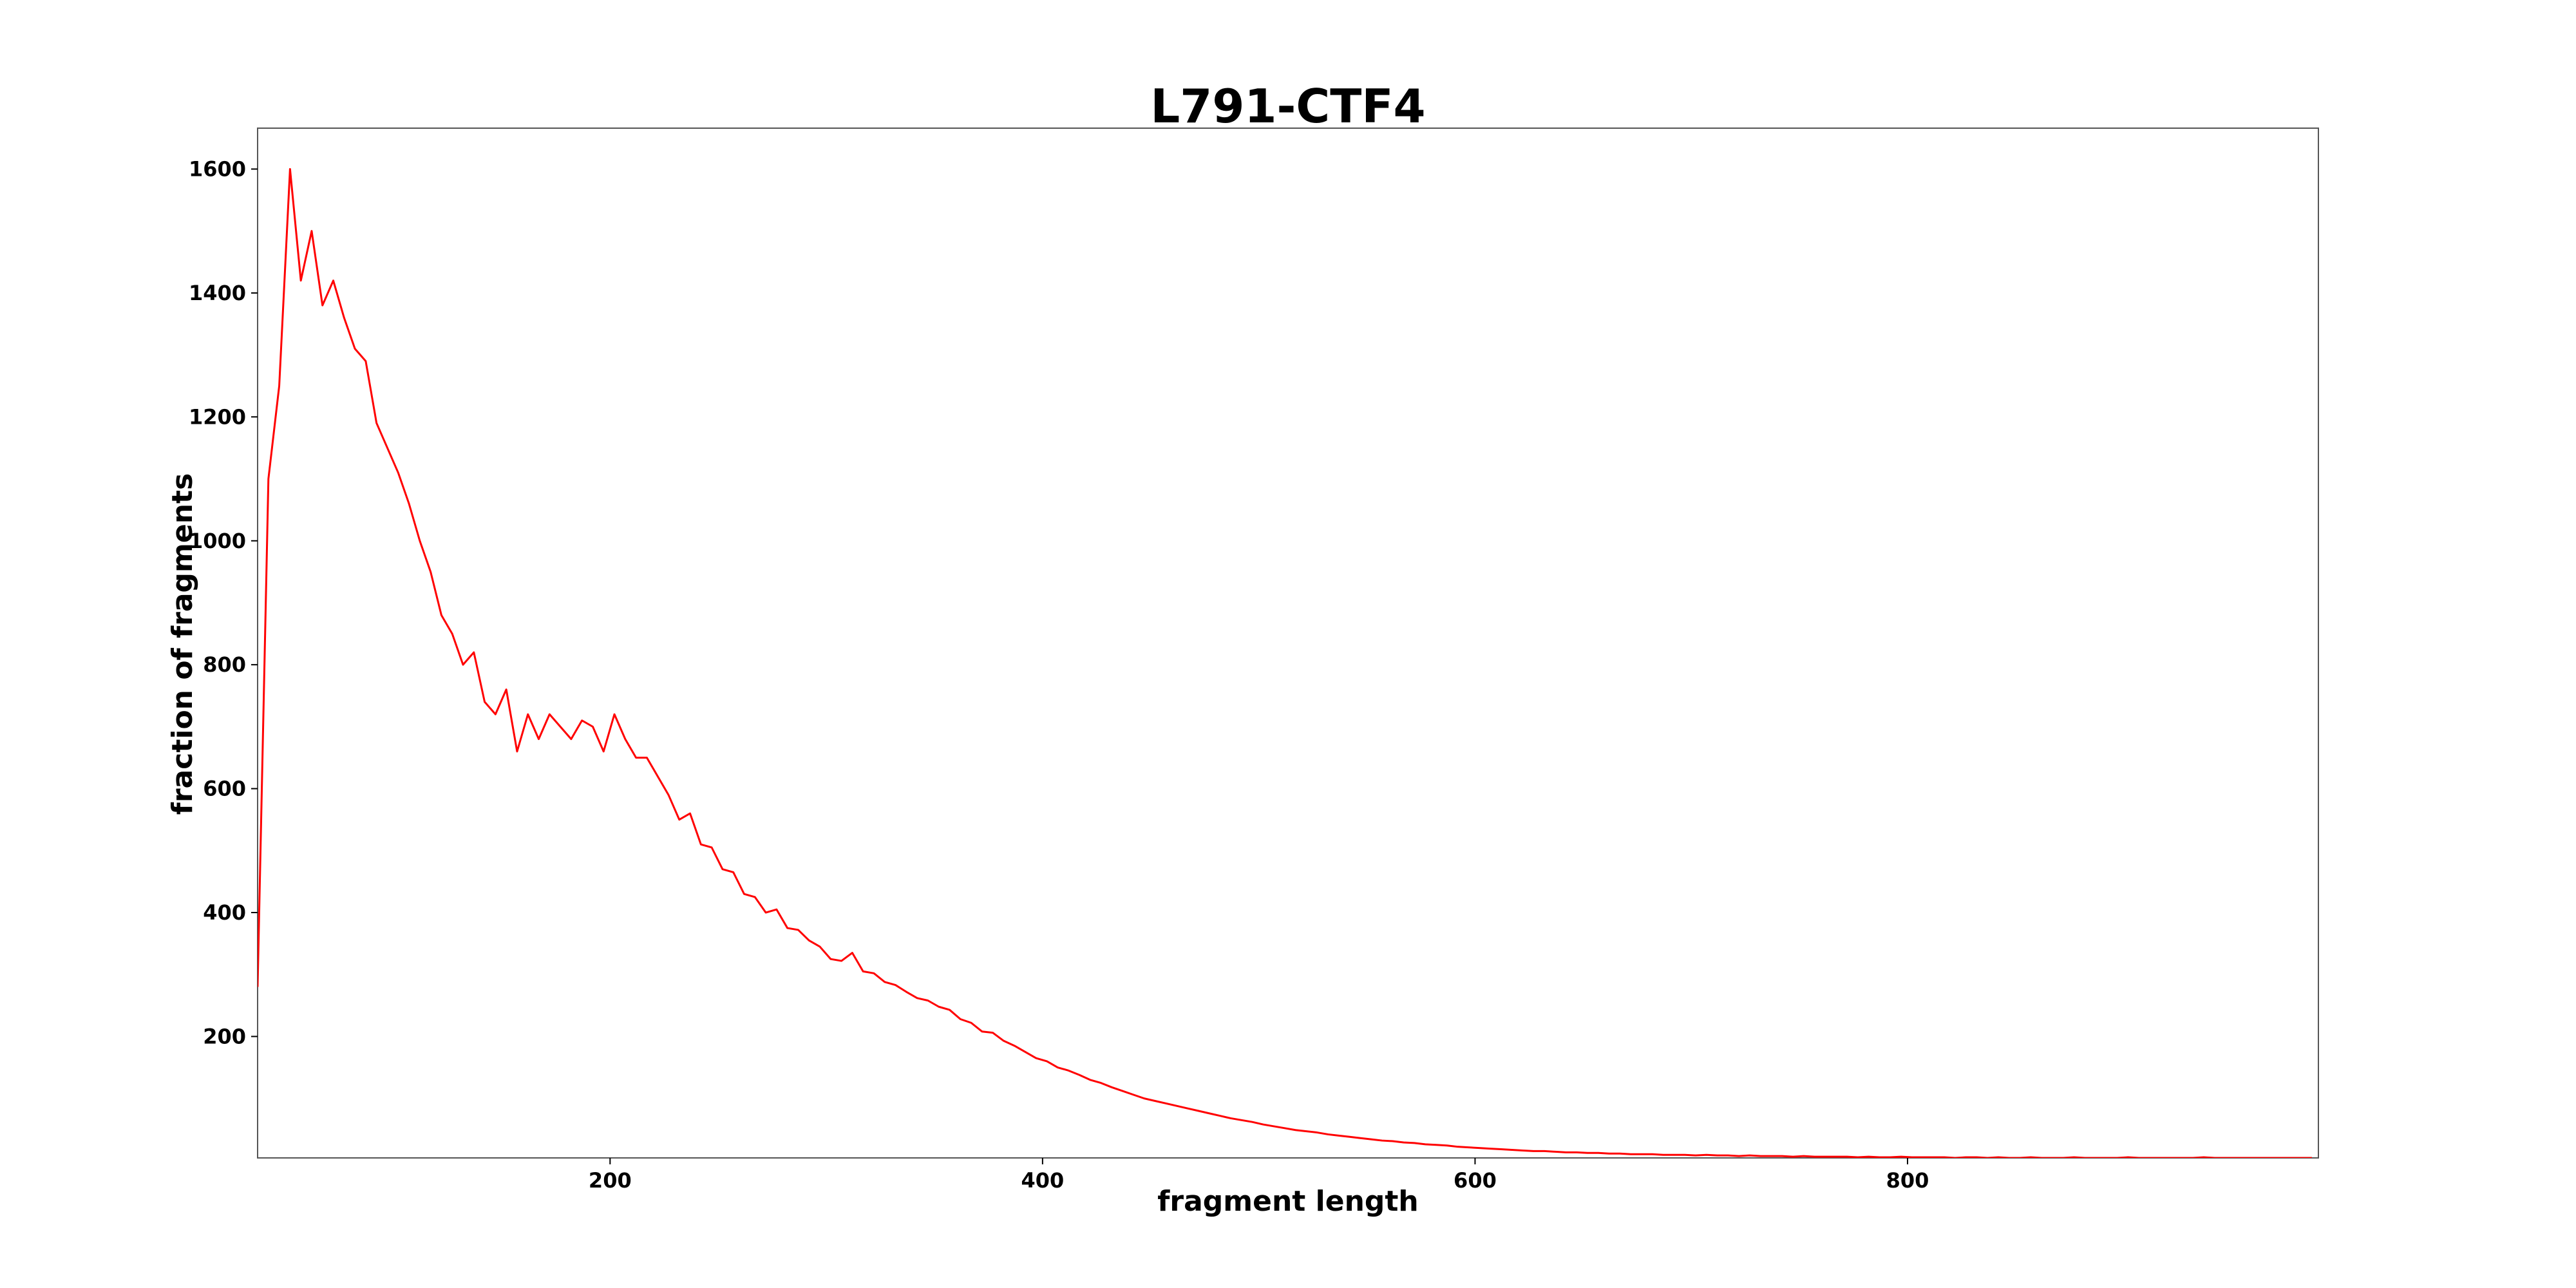  What do you see at coordinates (217, 293) in the screenshot?
I see `y-tick-label: 1400` at bounding box center [217, 293].